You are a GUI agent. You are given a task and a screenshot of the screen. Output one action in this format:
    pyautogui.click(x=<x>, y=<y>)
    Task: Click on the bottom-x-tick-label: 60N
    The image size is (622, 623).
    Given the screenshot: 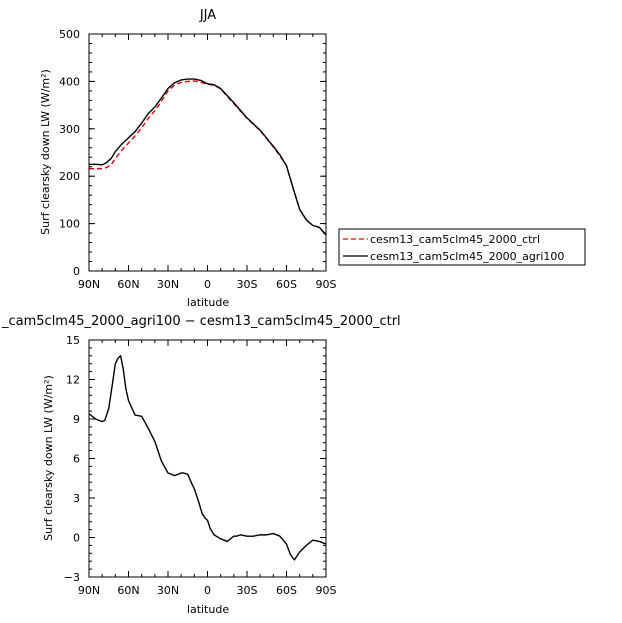 What is the action you would take?
    pyautogui.click(x=128, y=590)
    